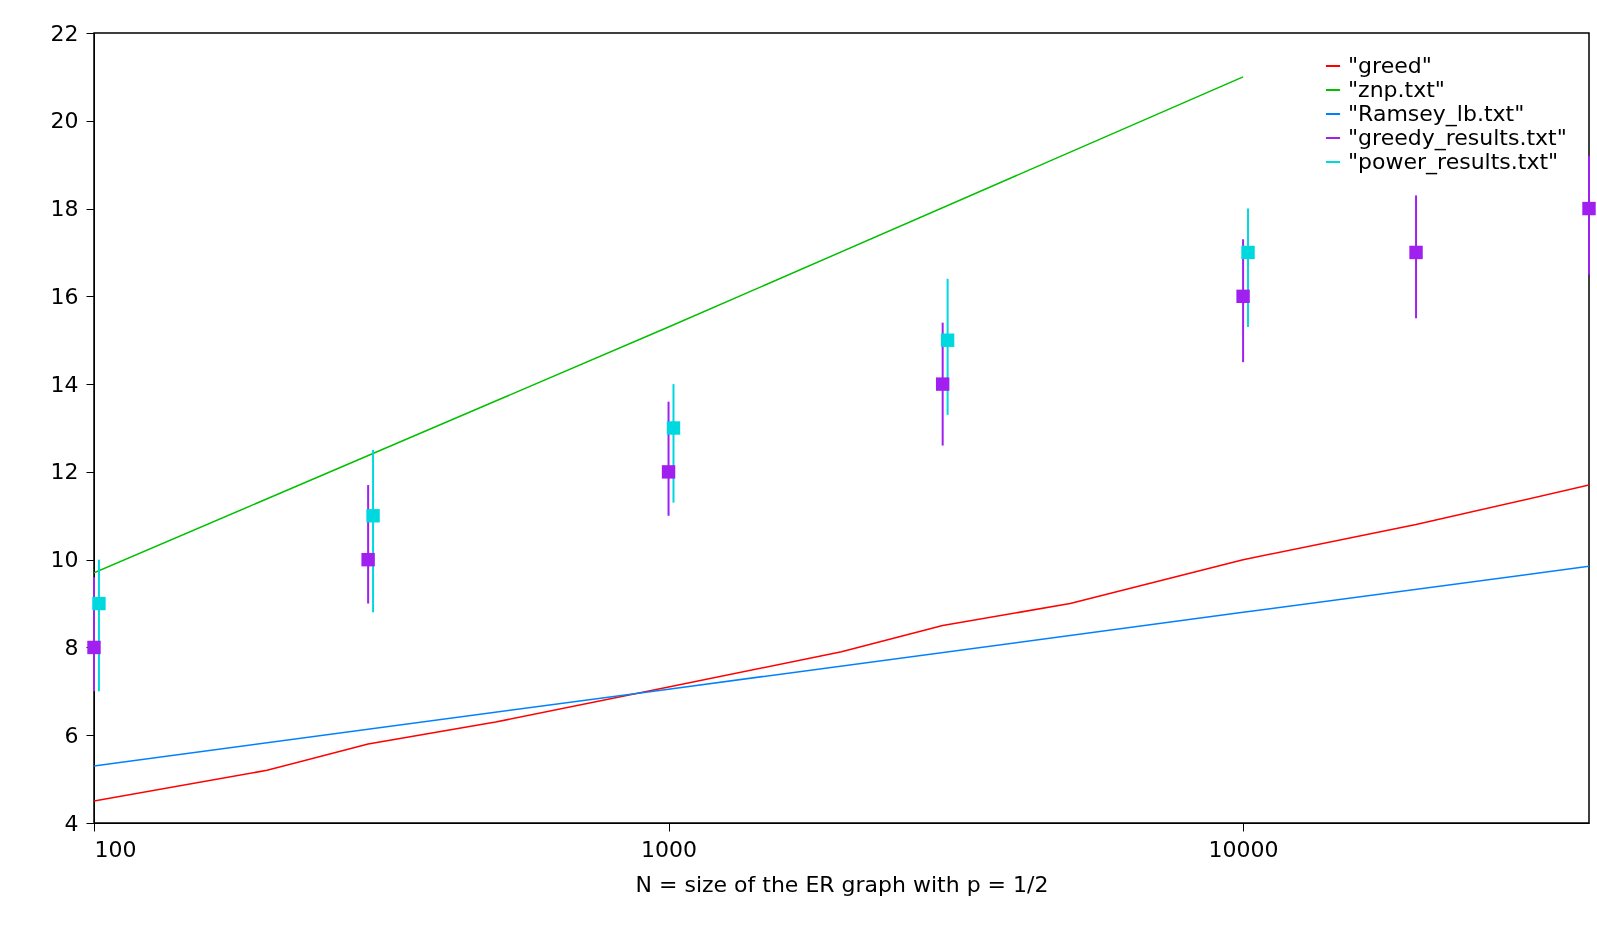  Describe the element at coordinates (64, 121) in the screenshot. I see `y-tick-label: 20` at that location.